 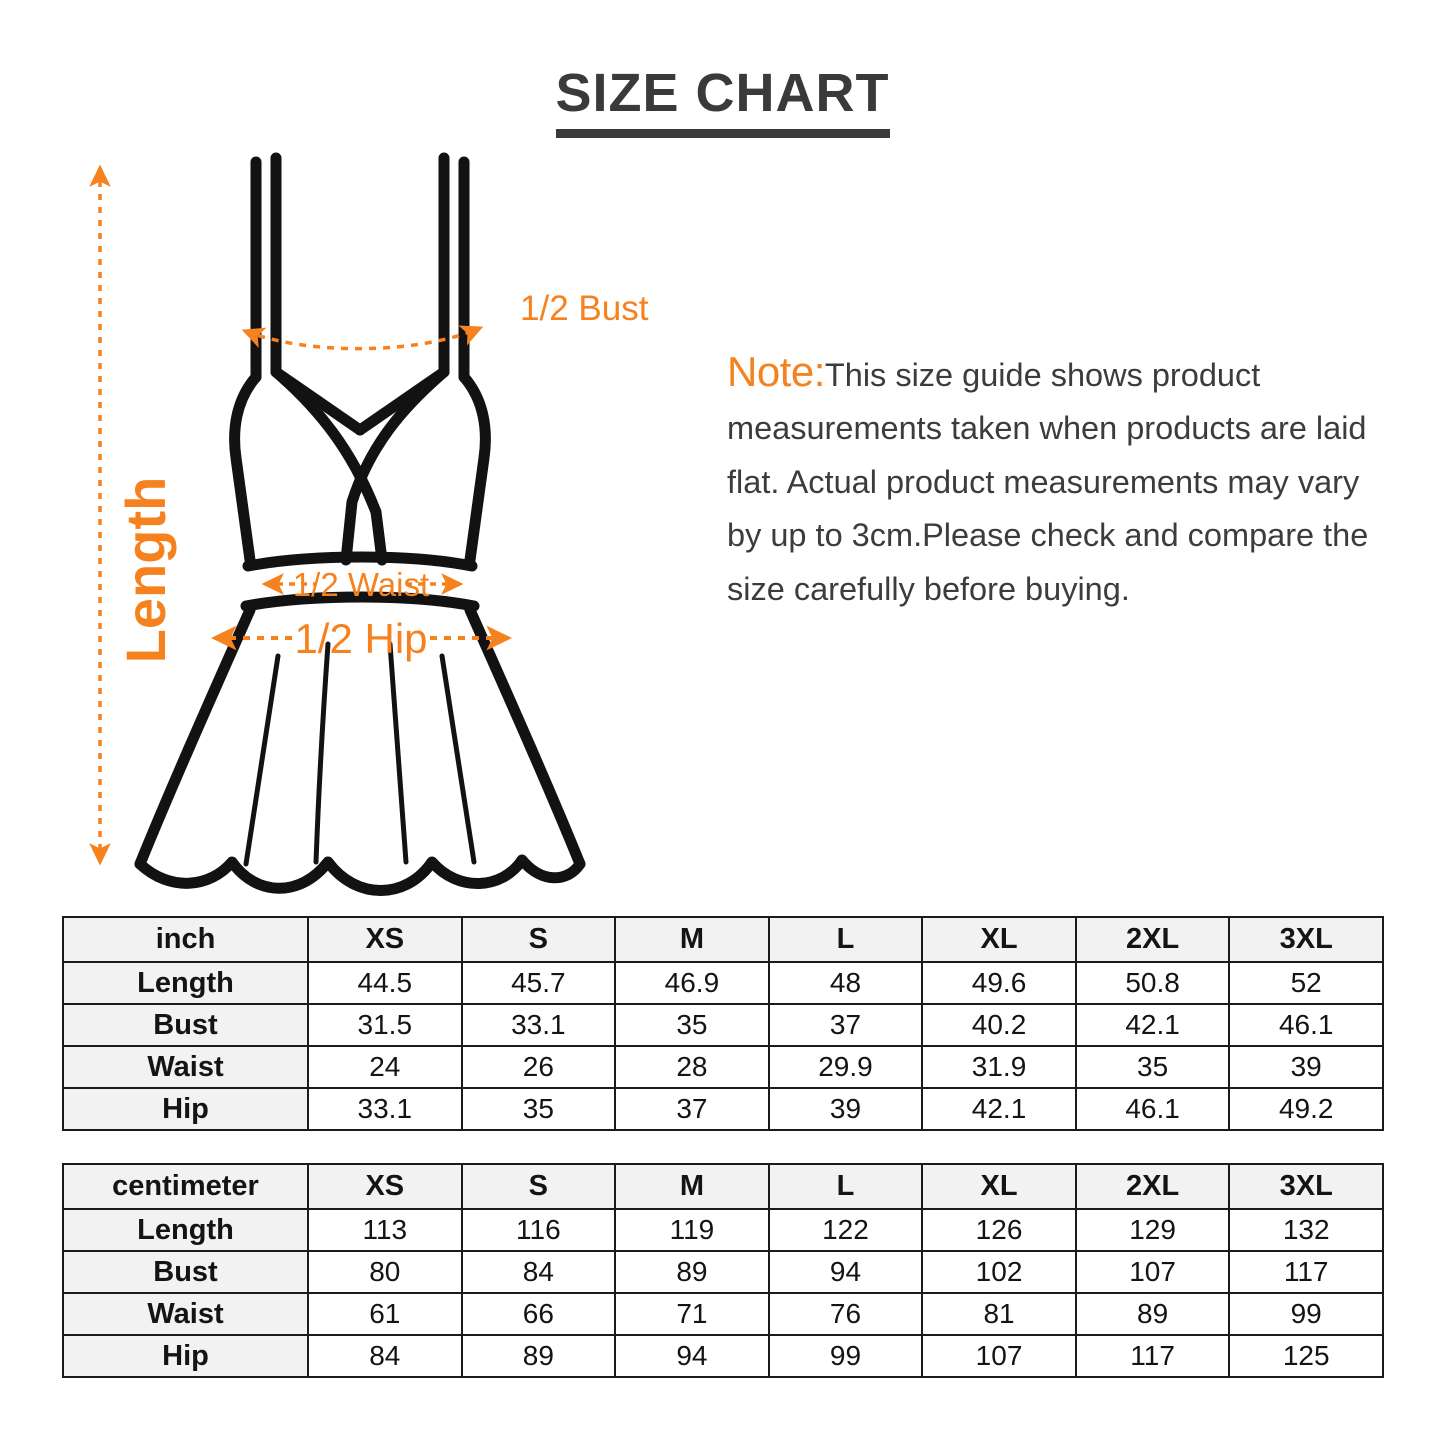 I want to click on table-row: Bust 80 84 89 94 102 107 117, so click(x=723, y=1272).